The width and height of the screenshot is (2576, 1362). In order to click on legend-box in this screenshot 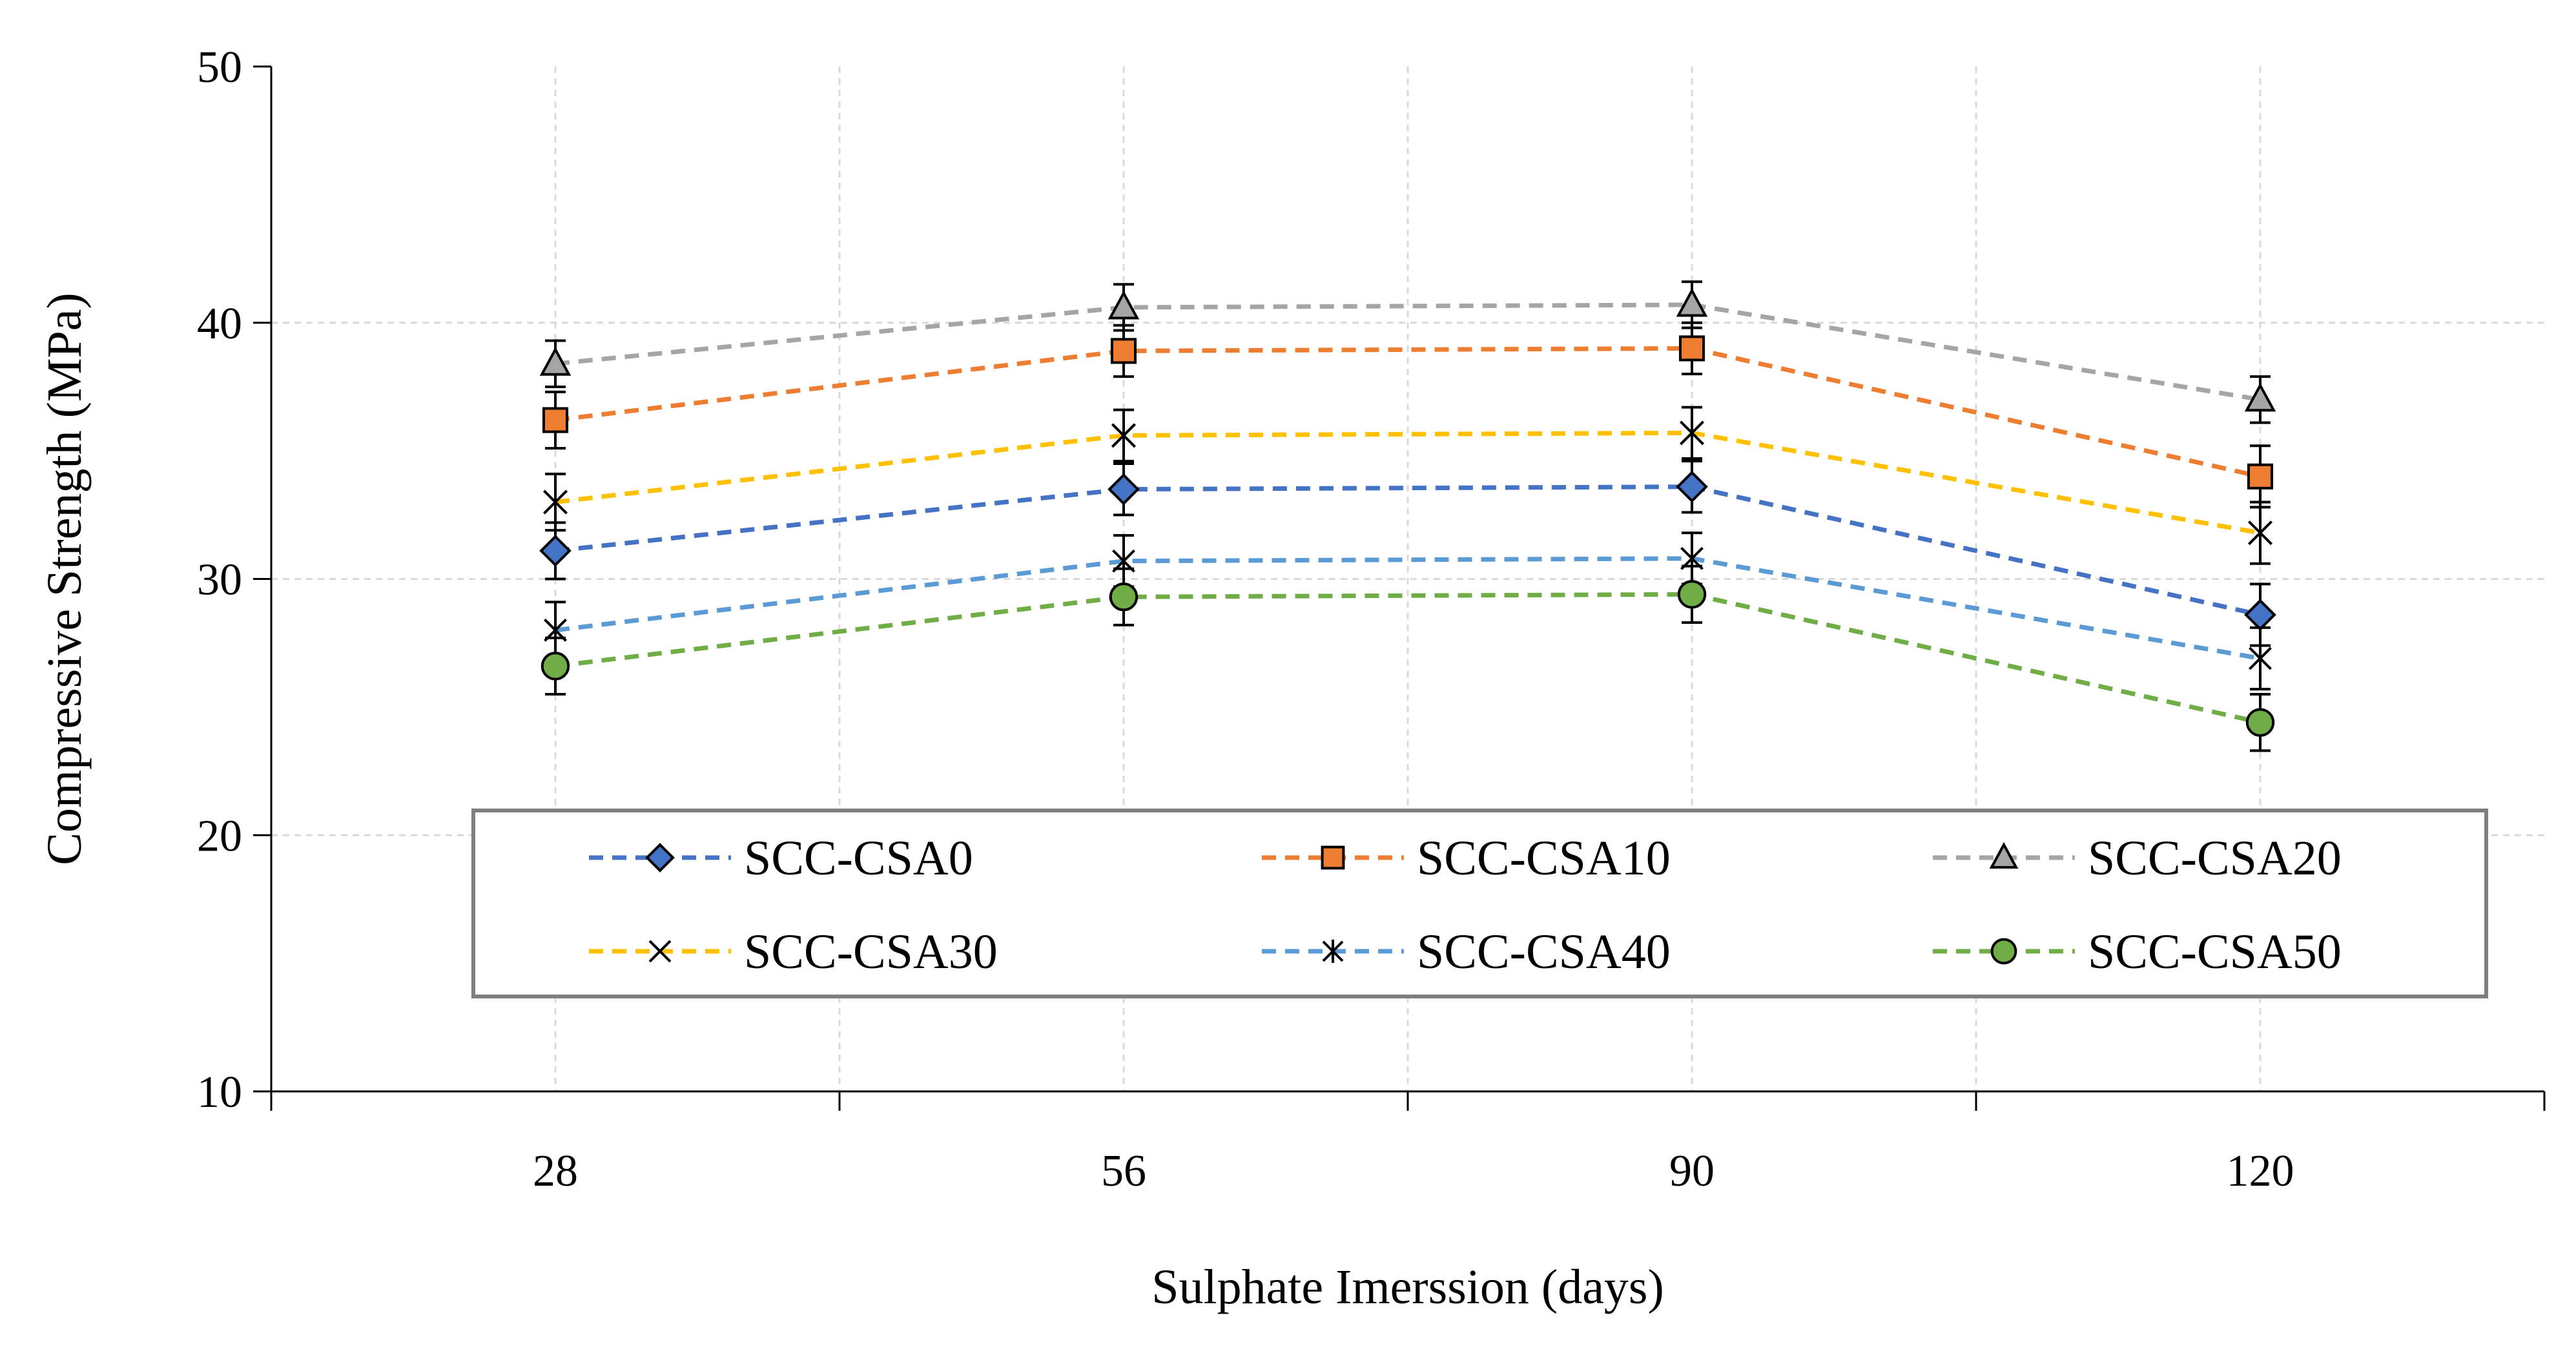, I will do `click(1479, 903)`.